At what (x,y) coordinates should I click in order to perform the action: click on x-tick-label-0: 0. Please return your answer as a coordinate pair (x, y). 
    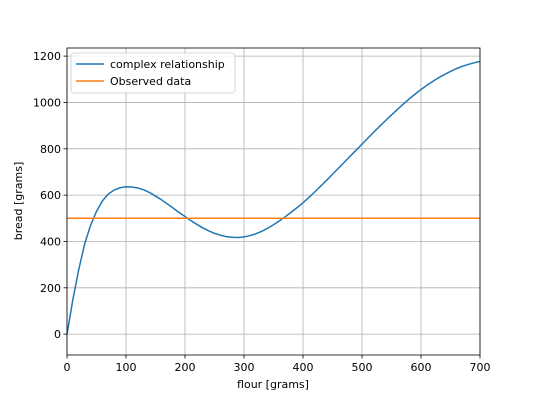
    Looking at the image, I should click on (67, 367).